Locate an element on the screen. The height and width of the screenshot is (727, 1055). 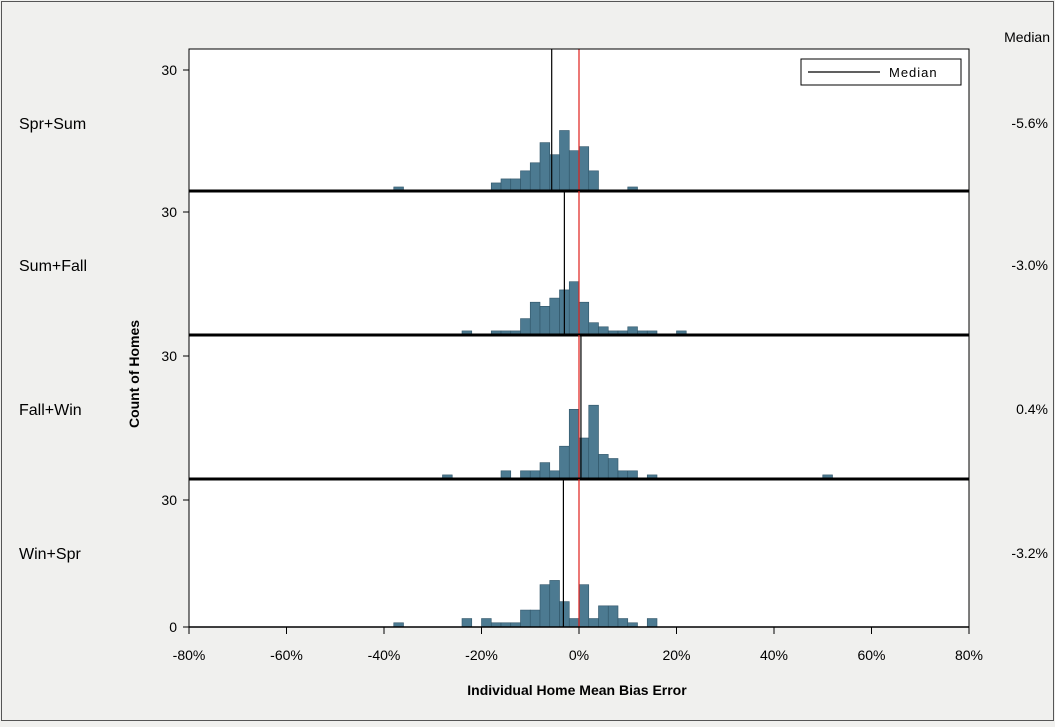
panel-label: Fall+Win is located at coordinates (50, 410).